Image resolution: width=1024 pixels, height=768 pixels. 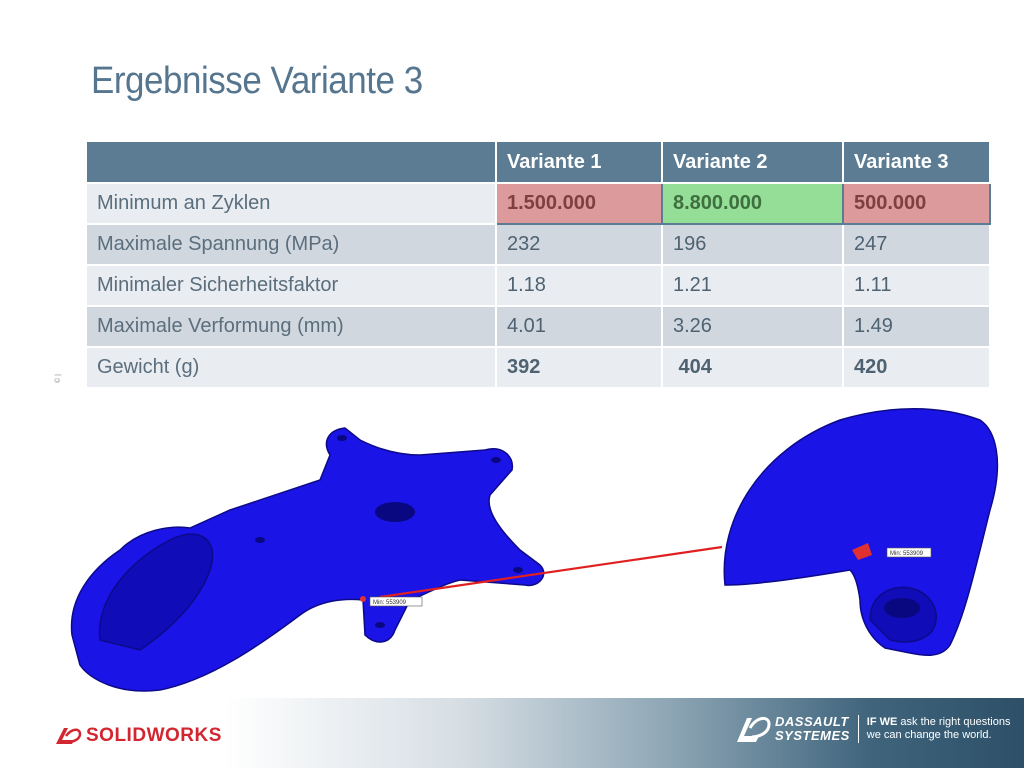 What do you see at coordinates (954, 722) in the screenshot?
I see `tagline-1: ask the right questions` at bounding box center [954, 722].